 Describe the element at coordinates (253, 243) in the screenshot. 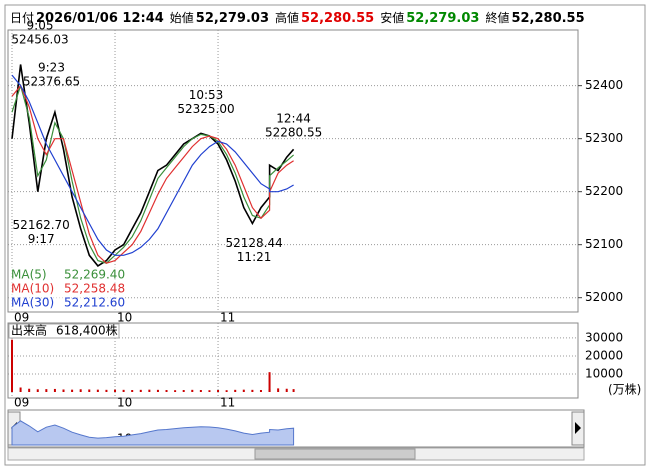

I see `annotation: 52128.44` at that location.